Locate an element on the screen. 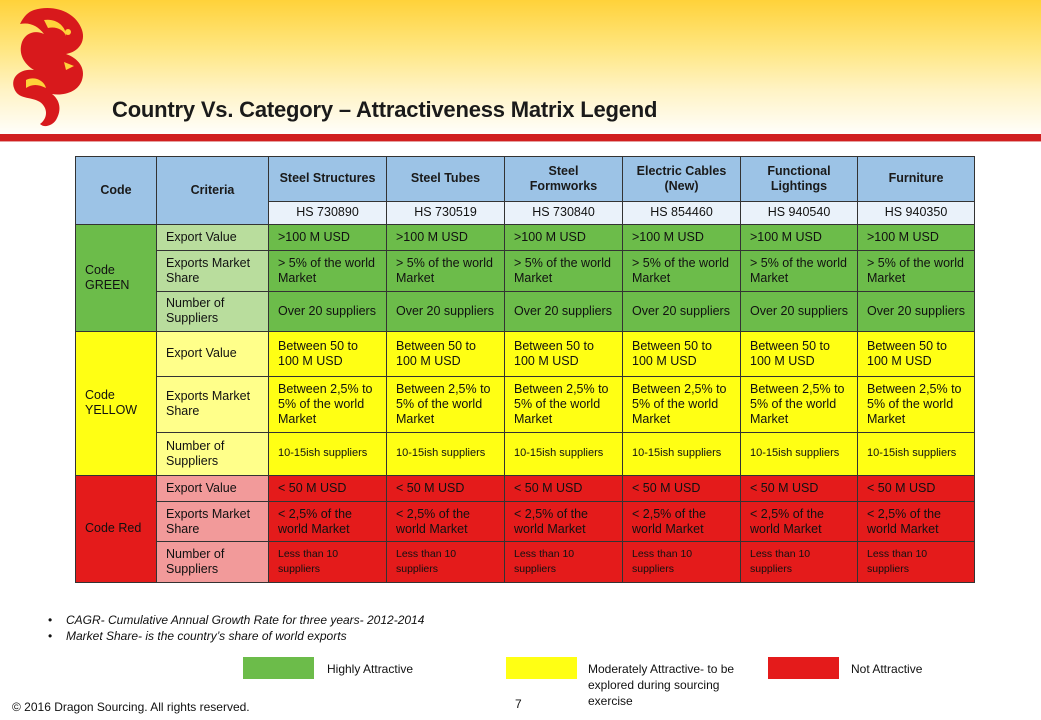 The image size is (1041, 720). code-yellow-label: Code YELLOW is located at coordinates (116, 403).